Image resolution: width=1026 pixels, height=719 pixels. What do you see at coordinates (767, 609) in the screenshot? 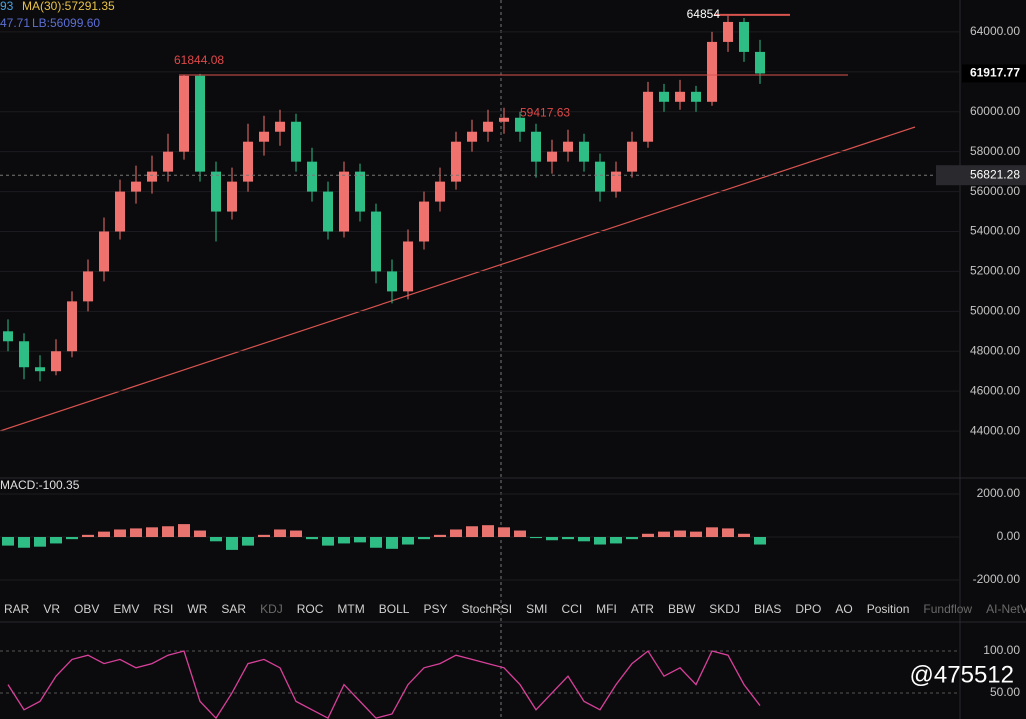
I see `indicator-tab: BIAS` at bounding box center [767, 609].